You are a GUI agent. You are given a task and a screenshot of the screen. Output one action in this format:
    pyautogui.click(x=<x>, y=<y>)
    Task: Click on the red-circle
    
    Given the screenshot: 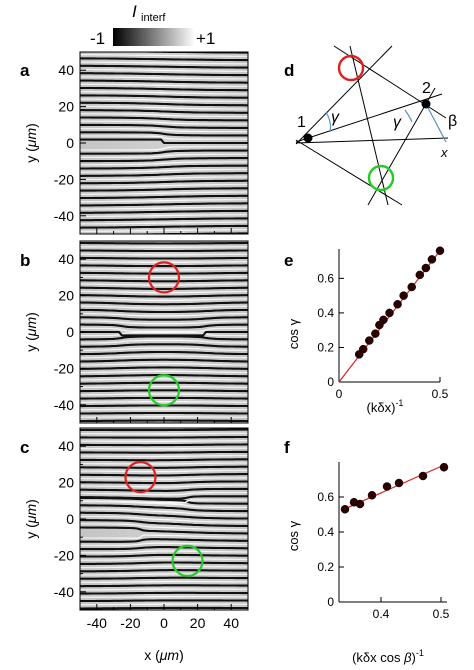 What is the action you would take?
    pyautogui.click(x=351, y=68)
    